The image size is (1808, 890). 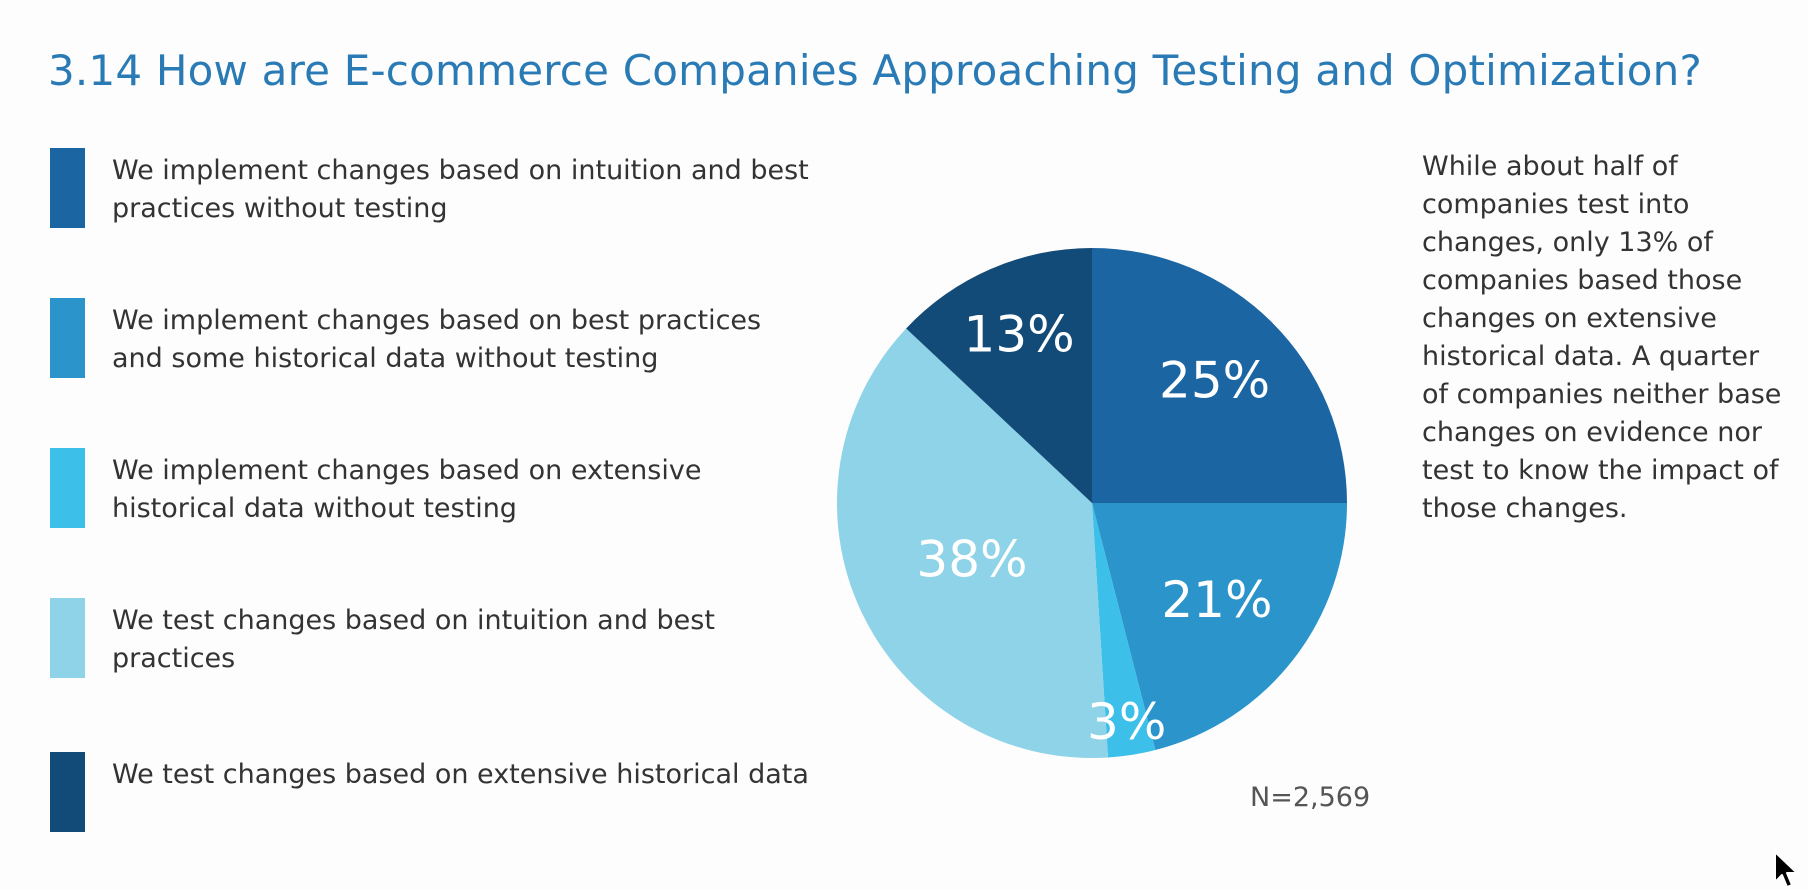 I want to click on slice-value-label: 13%, so click(x=1019, y=335).